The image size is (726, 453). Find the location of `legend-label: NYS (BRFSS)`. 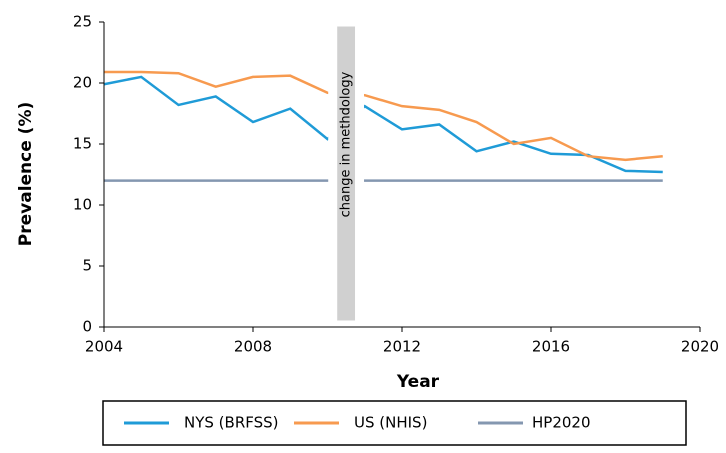

legend-label: NYS (BRFSS) is located at coordinates (231, 423).